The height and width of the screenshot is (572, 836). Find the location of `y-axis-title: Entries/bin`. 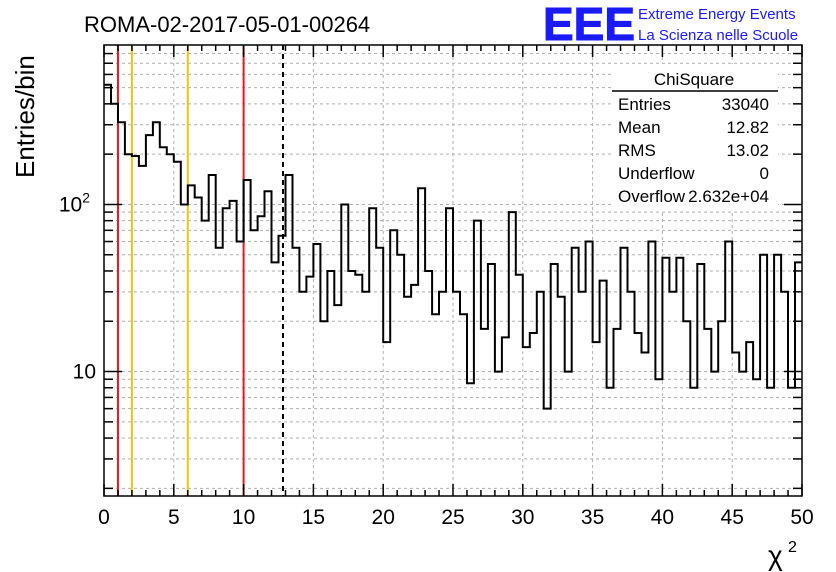

y-axis-title: Entries/bin is located at coordinates (25, 116).